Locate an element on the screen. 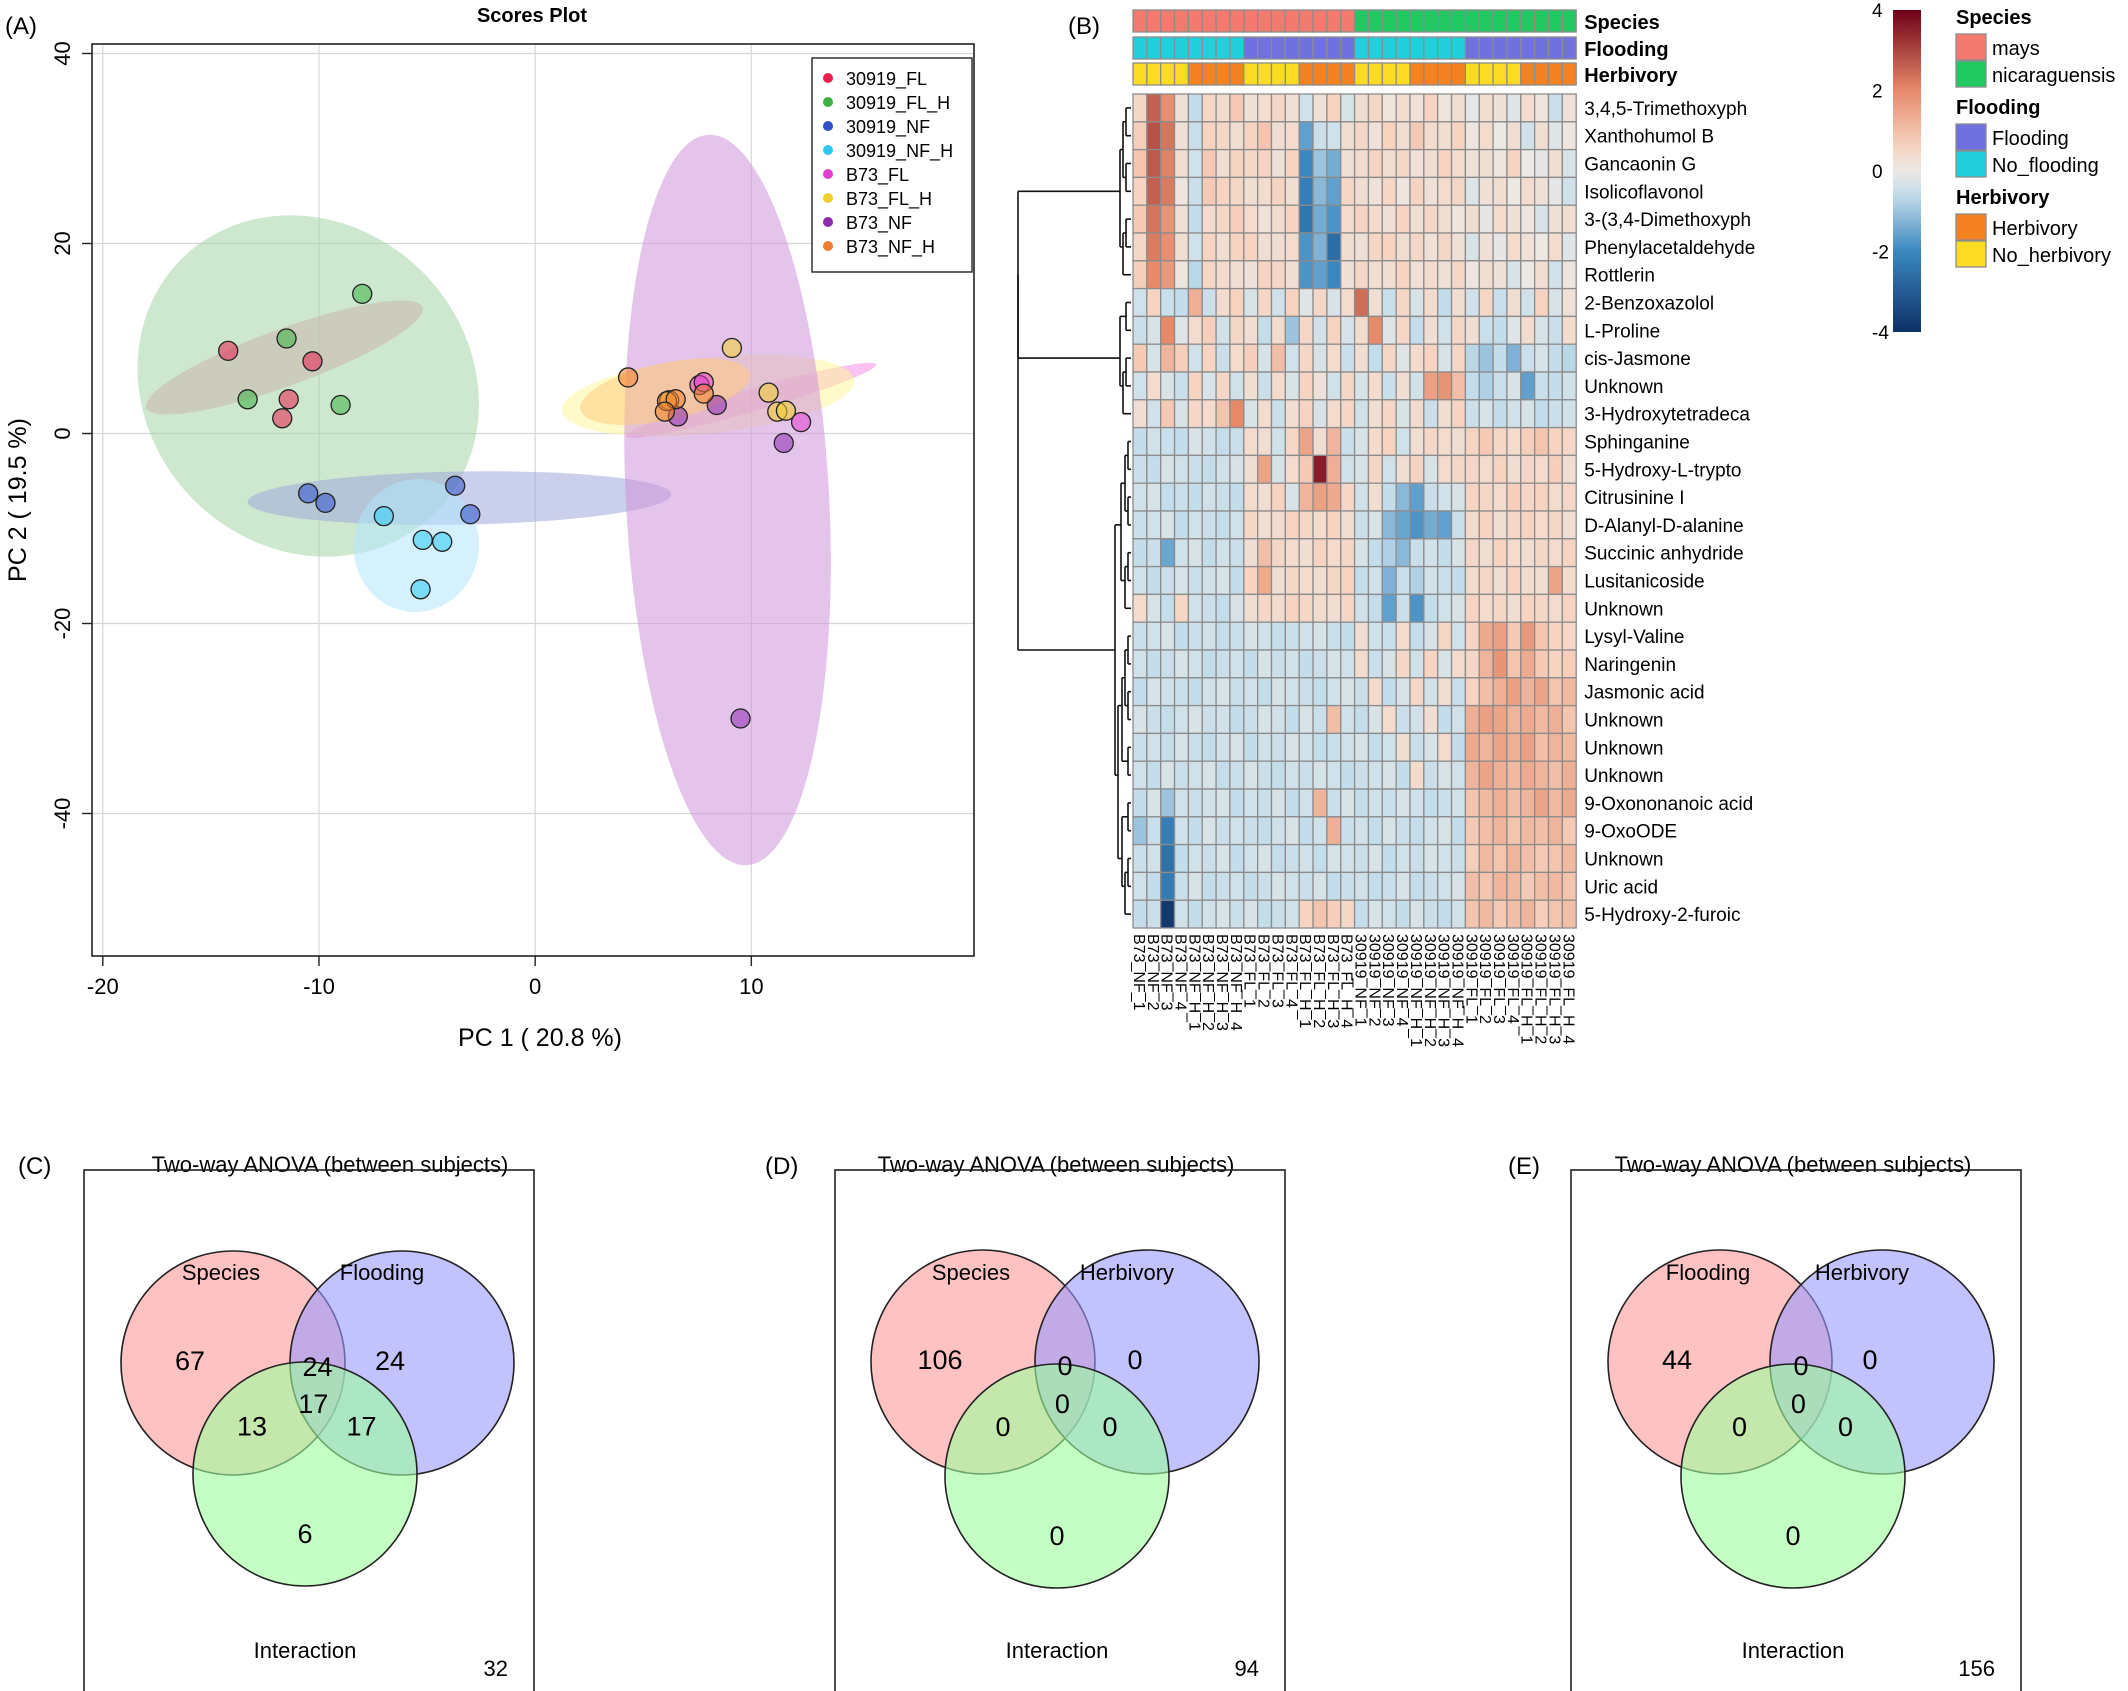 This screenshot has width=2128, height=1691. legend-item: No_flooding is located at coordinates (2045, 166).